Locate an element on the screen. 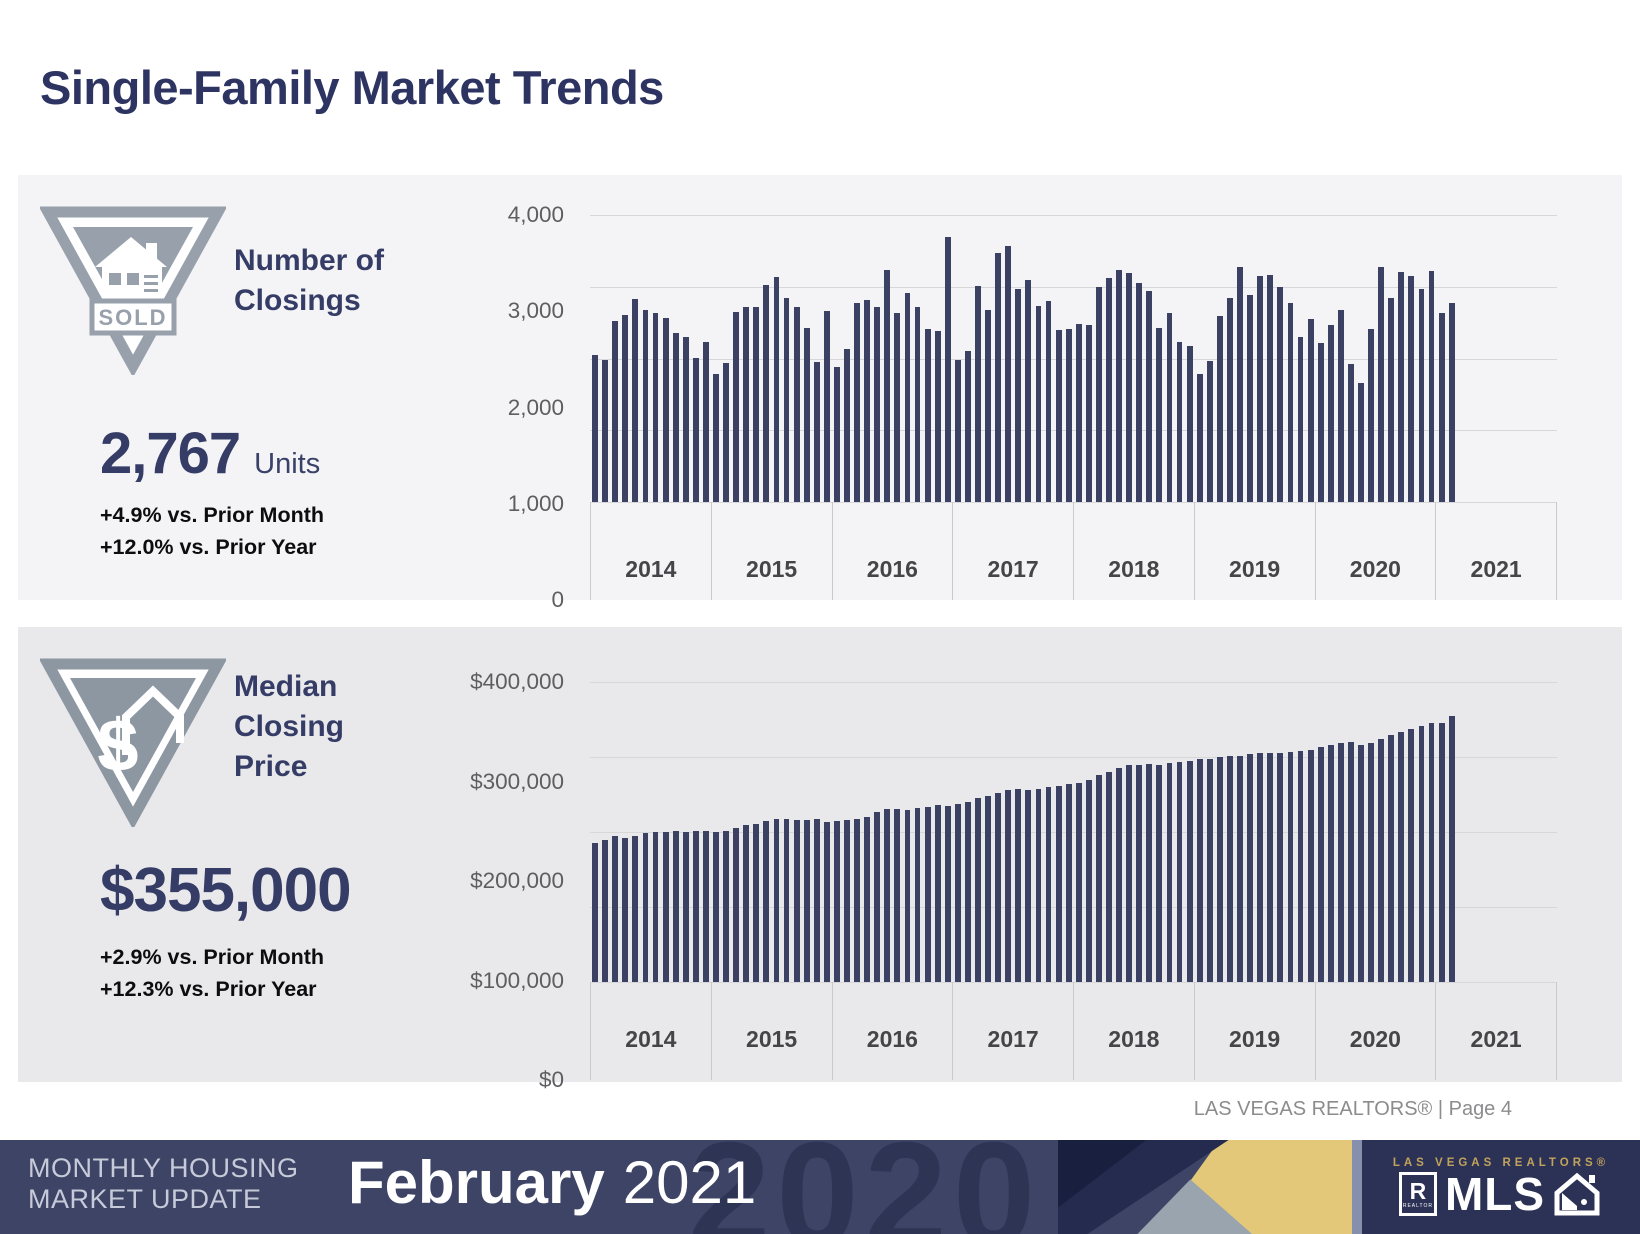 Image resolution: width=1640 pixels, height=1234 pixels. x-axis-year-section: 2021 is located at coordinates (1496, 551).